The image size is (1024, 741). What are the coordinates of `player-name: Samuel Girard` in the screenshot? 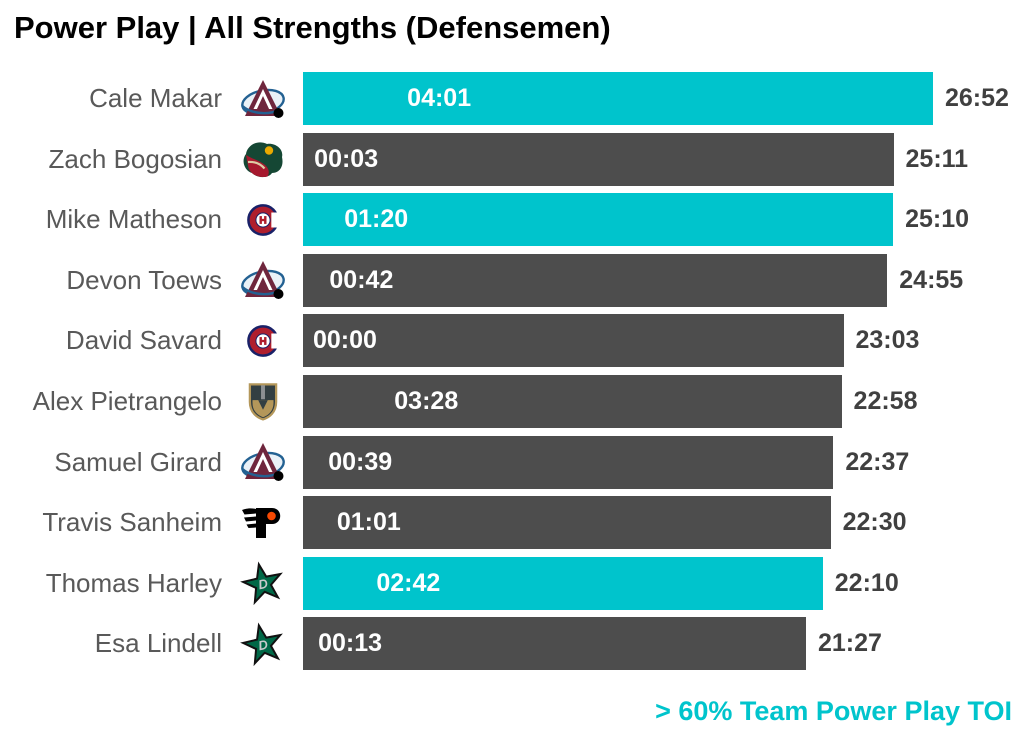 It's located at (138, 461).